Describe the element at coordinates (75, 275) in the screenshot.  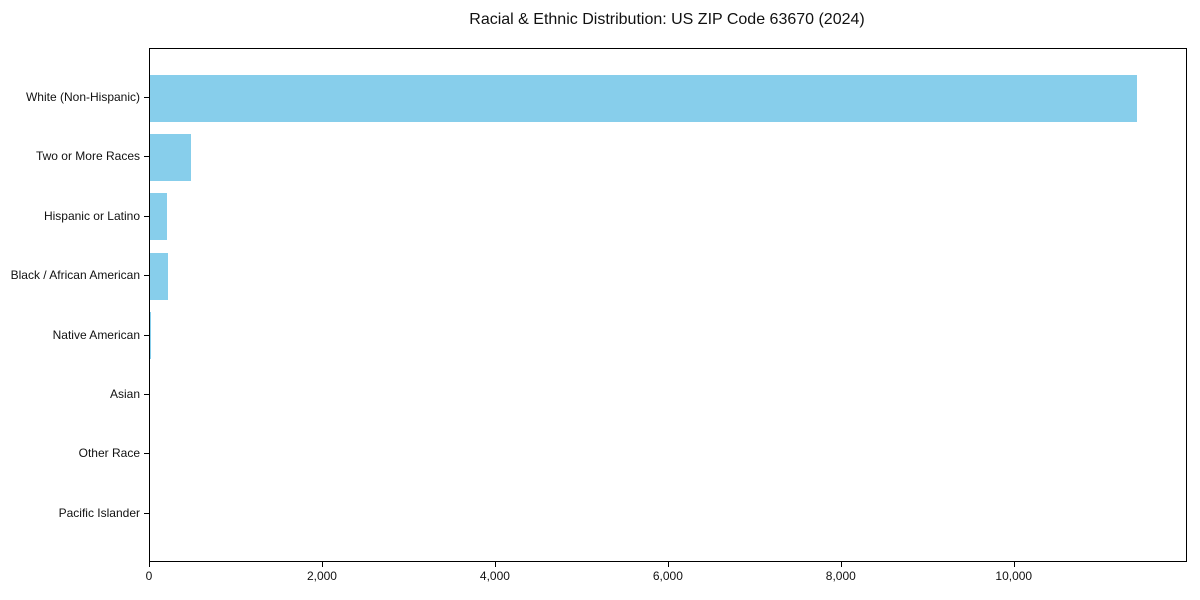
I see `y-tick-label-black-african-american: Black / African American` at that location.